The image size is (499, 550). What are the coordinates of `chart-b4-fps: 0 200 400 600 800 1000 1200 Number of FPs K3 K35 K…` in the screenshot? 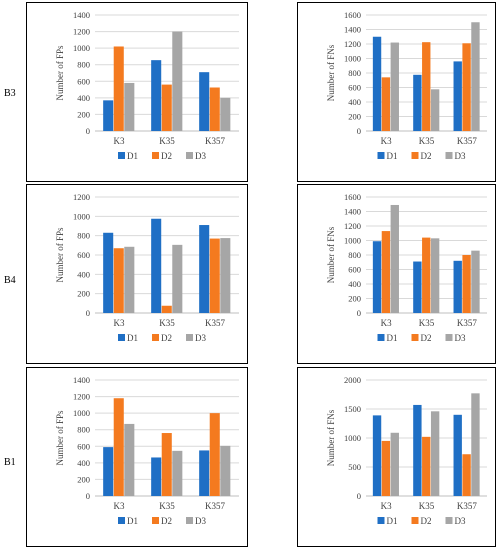 It's located at (147, 267).